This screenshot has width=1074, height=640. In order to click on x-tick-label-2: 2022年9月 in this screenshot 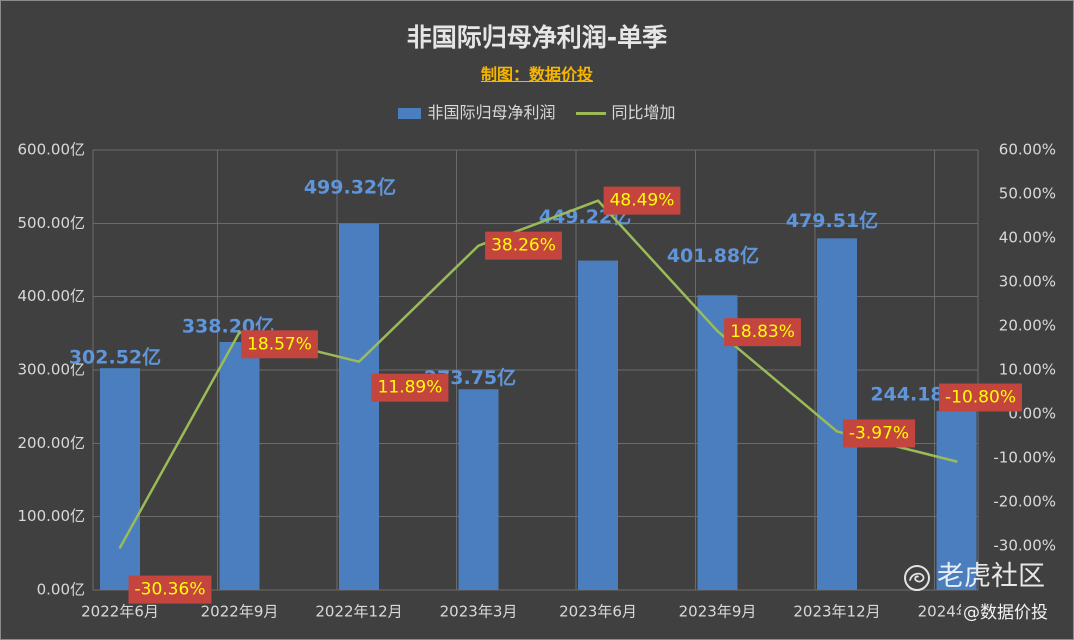, I will do `click(240, 612)`.